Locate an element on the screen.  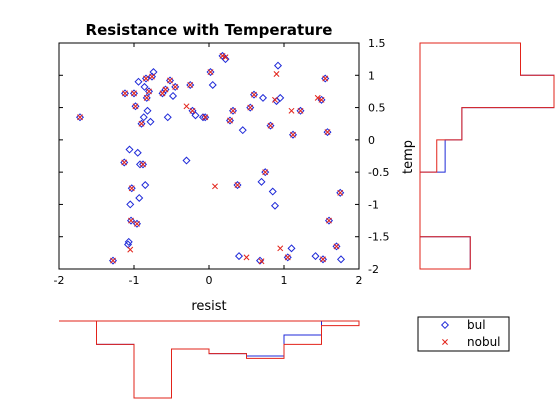
y-tick-label: -0.5 is located at coordinates (378, 172).